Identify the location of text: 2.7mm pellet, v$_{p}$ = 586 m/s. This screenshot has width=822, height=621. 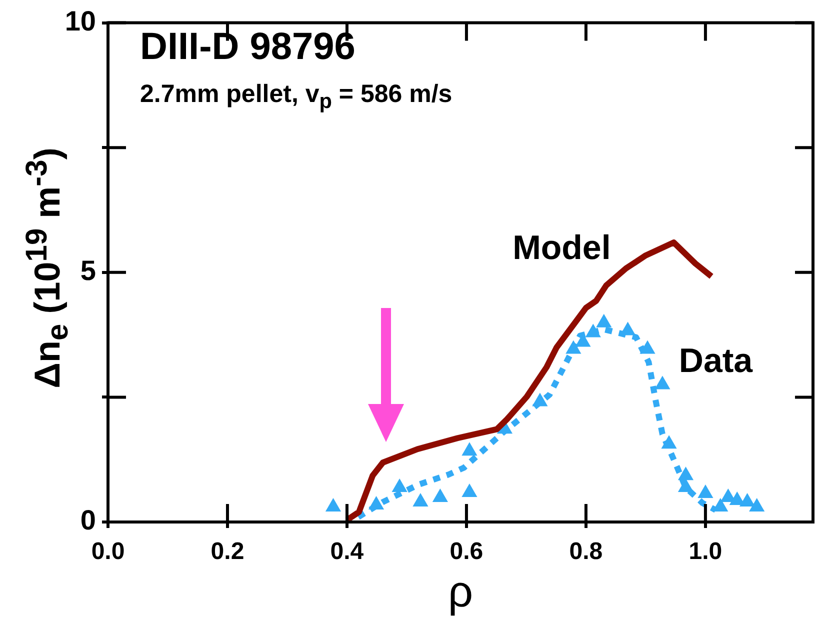
(296, 97).